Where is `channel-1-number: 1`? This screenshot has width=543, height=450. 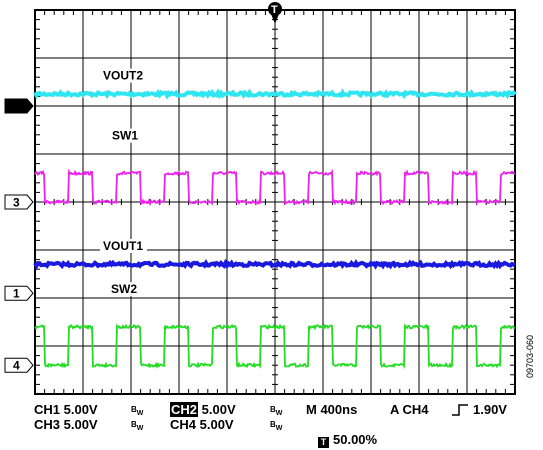 channel-1-number: 1 is located at coordinates (16, 294).